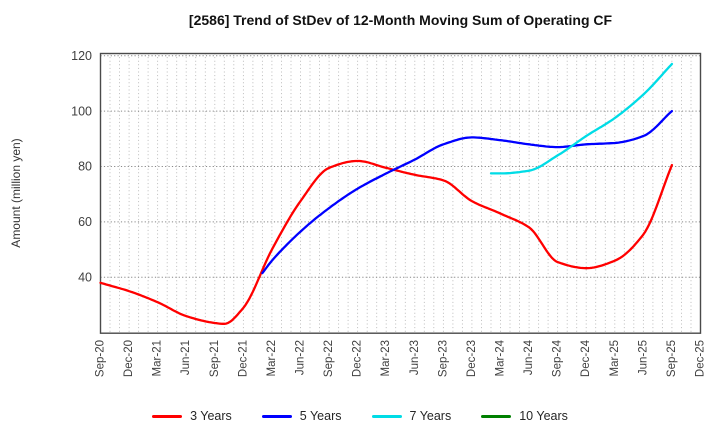 This screenshot has width=720, height=440. I want to click on x-tick-label: Dec-21, so click(243, 358).